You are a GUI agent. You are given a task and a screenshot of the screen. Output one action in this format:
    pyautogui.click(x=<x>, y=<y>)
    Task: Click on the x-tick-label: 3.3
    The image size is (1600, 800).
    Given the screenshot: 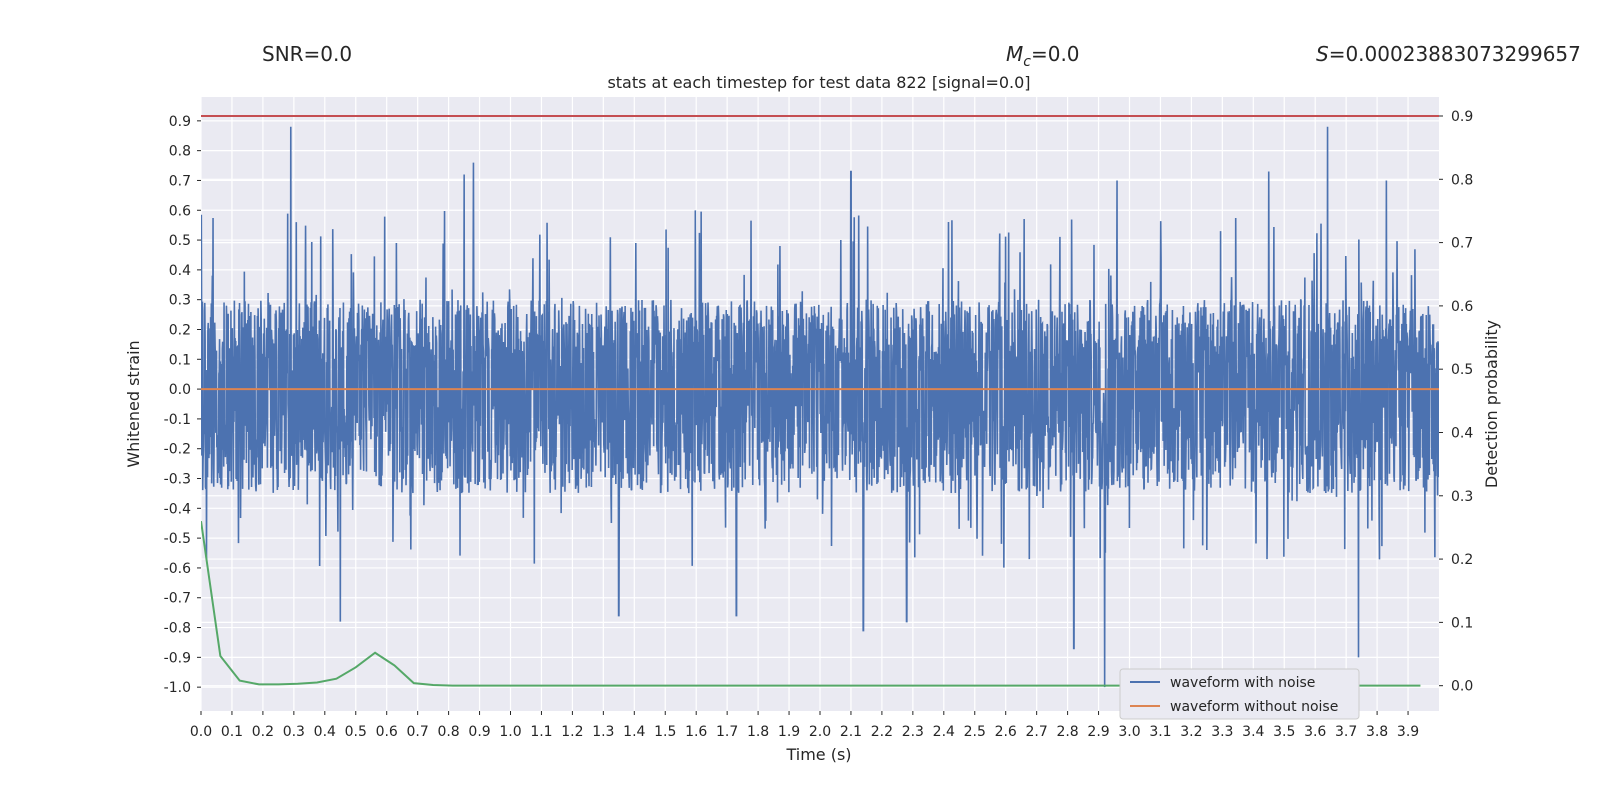 What is the action you would take?
    pyautogui.click(x=1222, y=732)
    